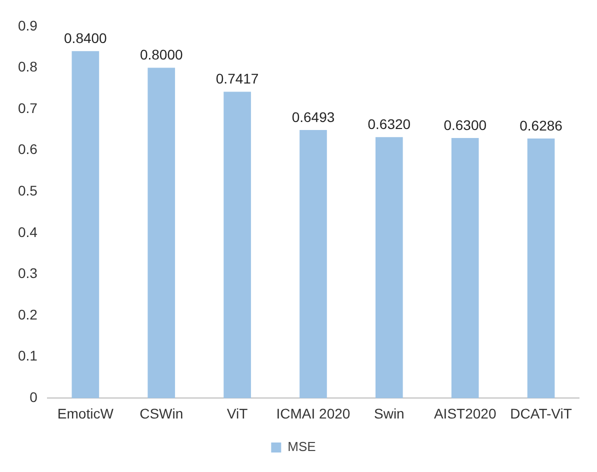 The height and width of the screenshot is (472, 597). Describe the element at coordinates (28, 108) in the screenshot. I see `y-tick-label: 0.7` at that location.